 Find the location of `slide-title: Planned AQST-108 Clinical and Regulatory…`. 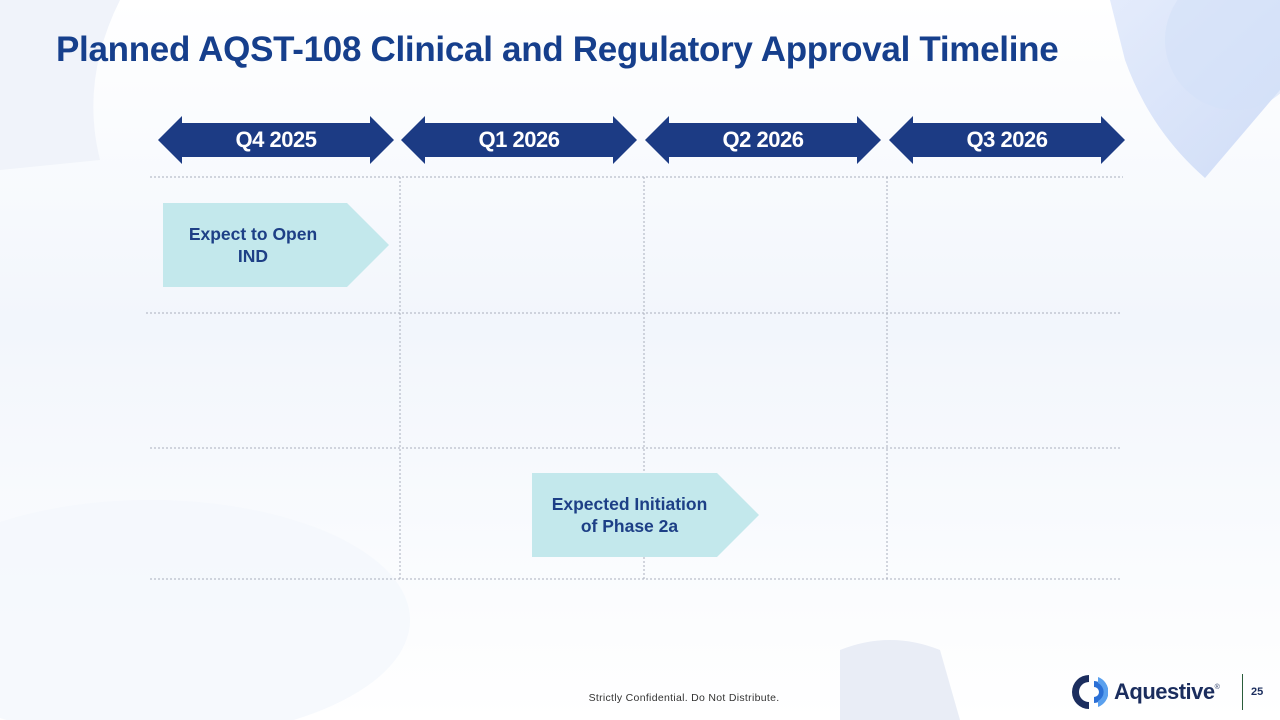

slide-title: Planned AQST-108 Clinical and Regulatory… is located at coordinates (557, 49).